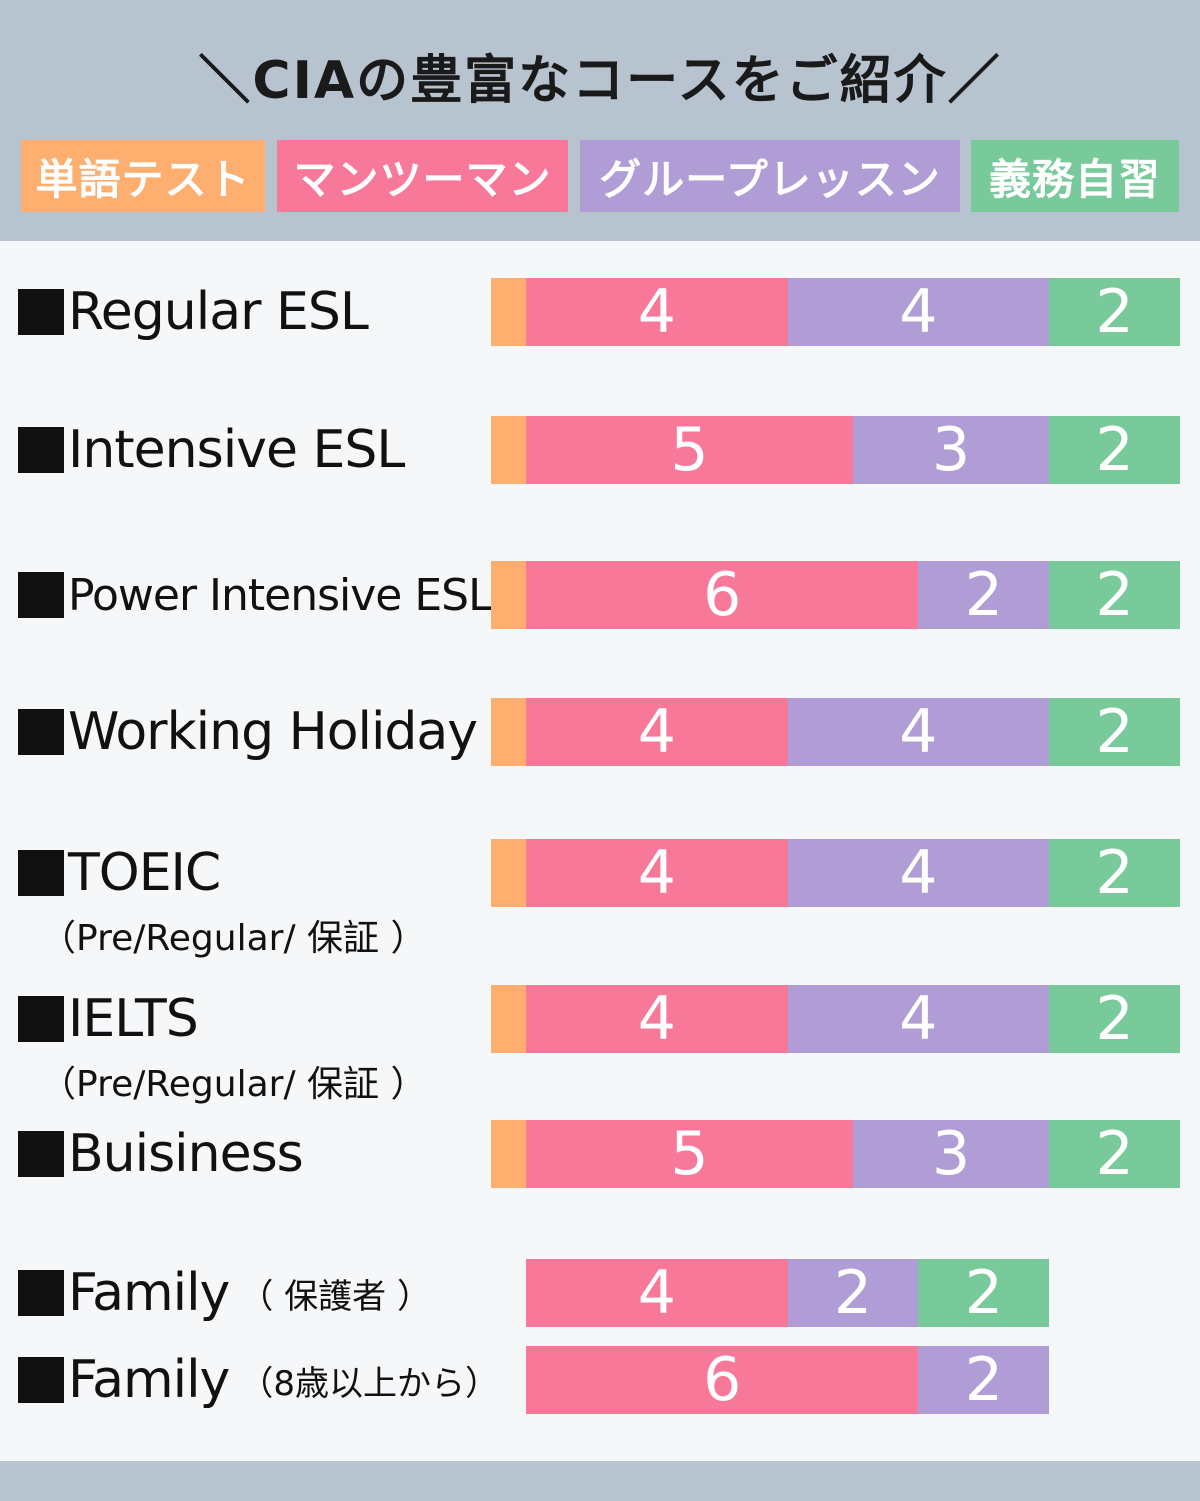 This screenshot has height=1501, width=1200. Describe the element at coordinates (186, 1154) in the screenshot. I see `course-name: Buisiness` at that location.